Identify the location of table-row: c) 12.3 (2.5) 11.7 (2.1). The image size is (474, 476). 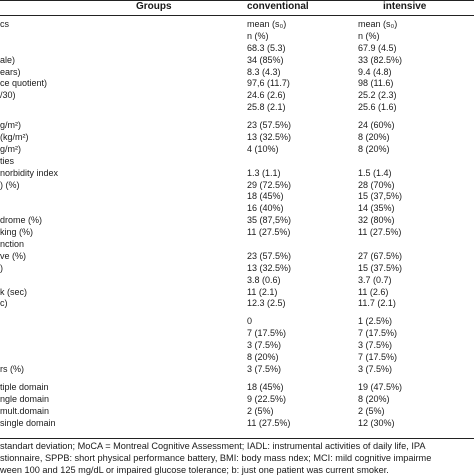
(237, 304).